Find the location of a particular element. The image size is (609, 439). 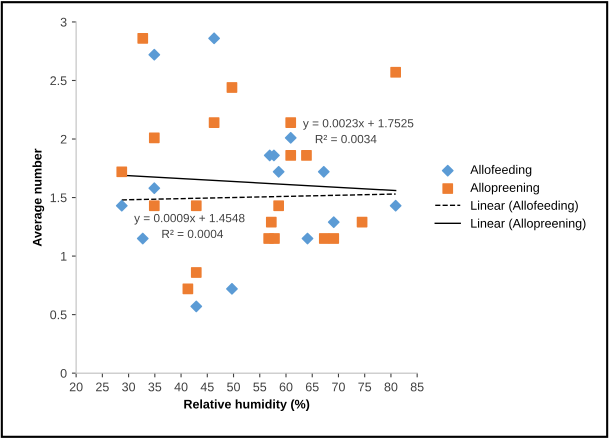

x-tick-label: 80 is located at coordinates (391, 387).